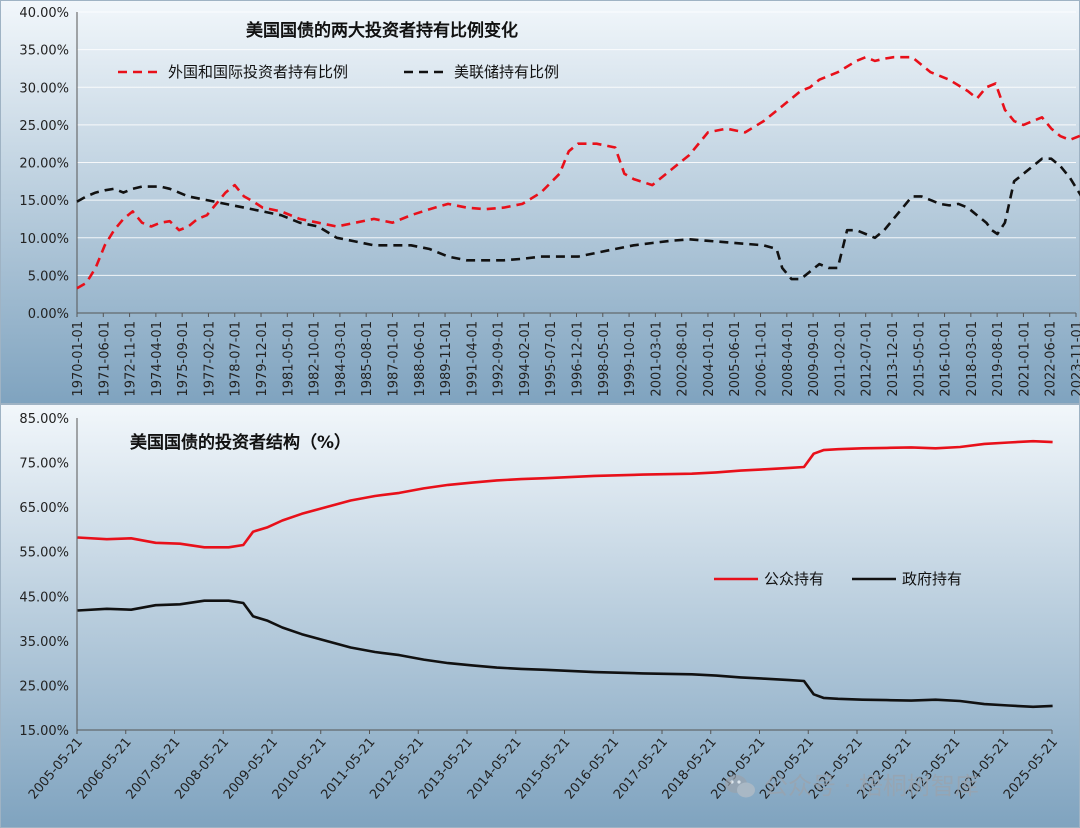 This screenshot has width=1080, height=828. Describe the element at coordinates (1024, 359) in the screenshot. I see `x-tick-label: 2021-01-01` at that location.